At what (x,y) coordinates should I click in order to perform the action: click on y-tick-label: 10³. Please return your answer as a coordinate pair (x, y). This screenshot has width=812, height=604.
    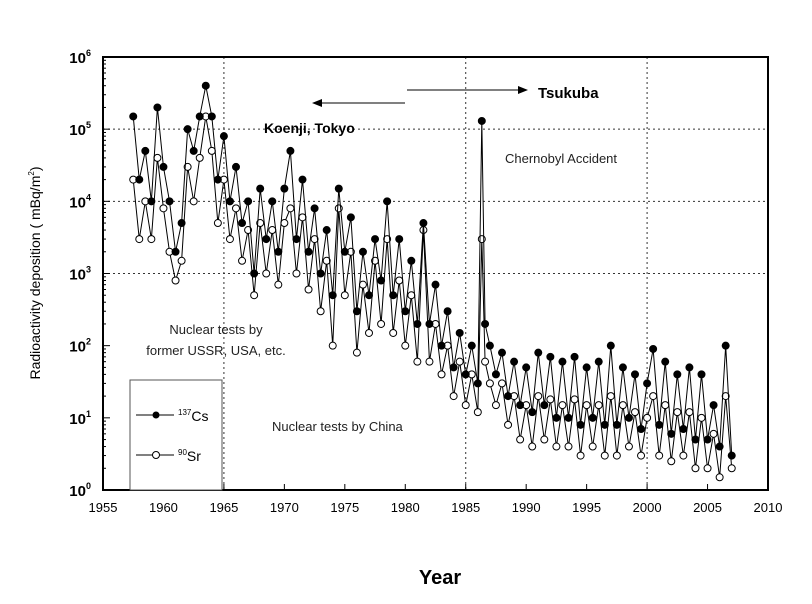
    Looking at the image, I should click on (80, 274).